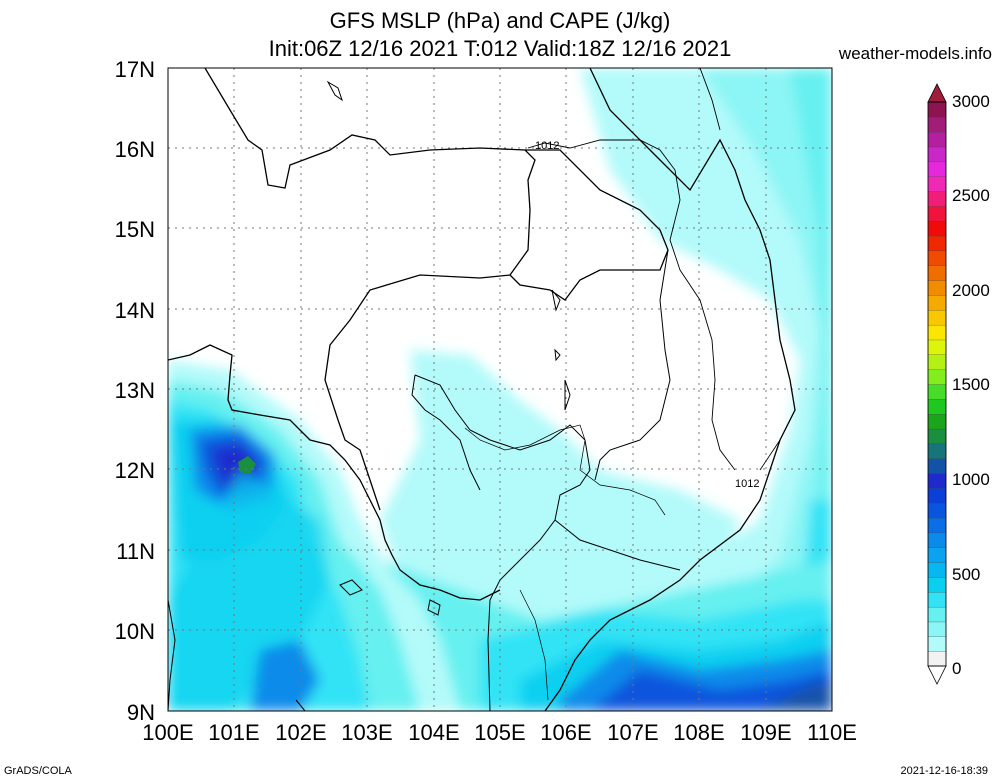 The width and height of the screenshot is (1000, 779). I want to click on lon-label: 109E, so click(765, 732).